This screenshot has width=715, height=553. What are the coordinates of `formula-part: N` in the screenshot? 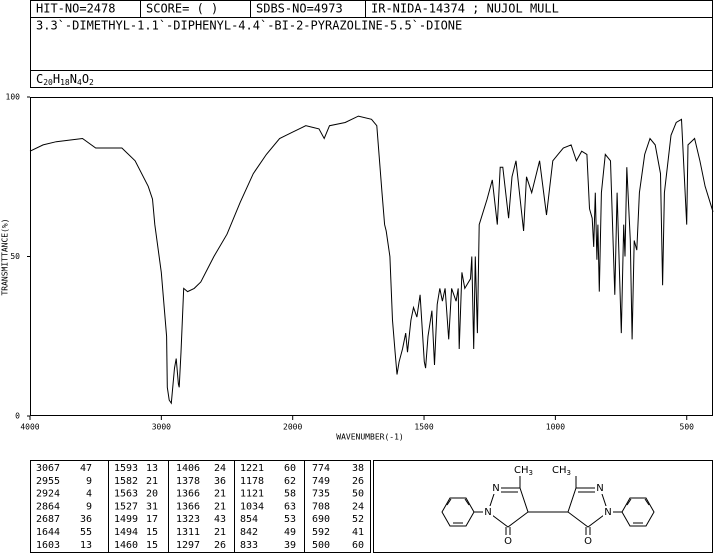 It's located at (73, 79).